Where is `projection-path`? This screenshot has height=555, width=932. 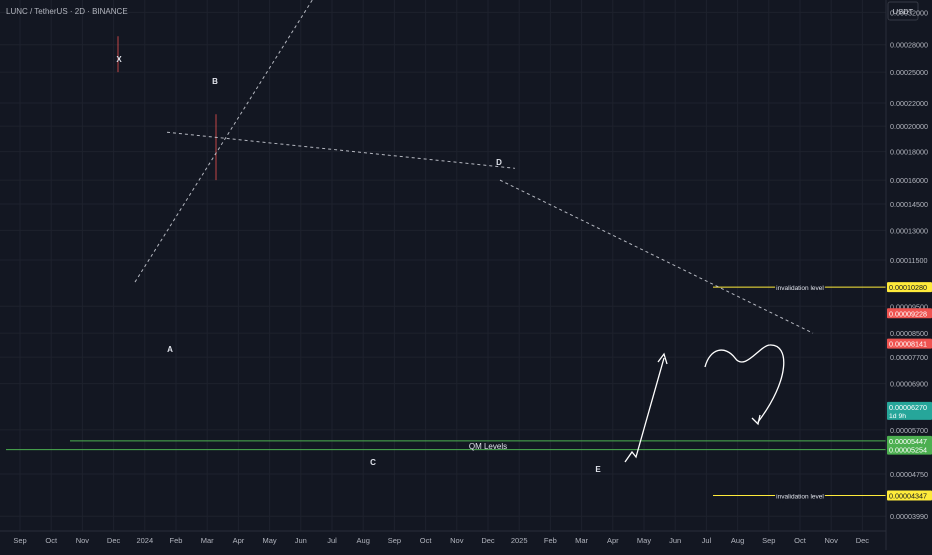 projection-path is located at coordinates (704, 403).